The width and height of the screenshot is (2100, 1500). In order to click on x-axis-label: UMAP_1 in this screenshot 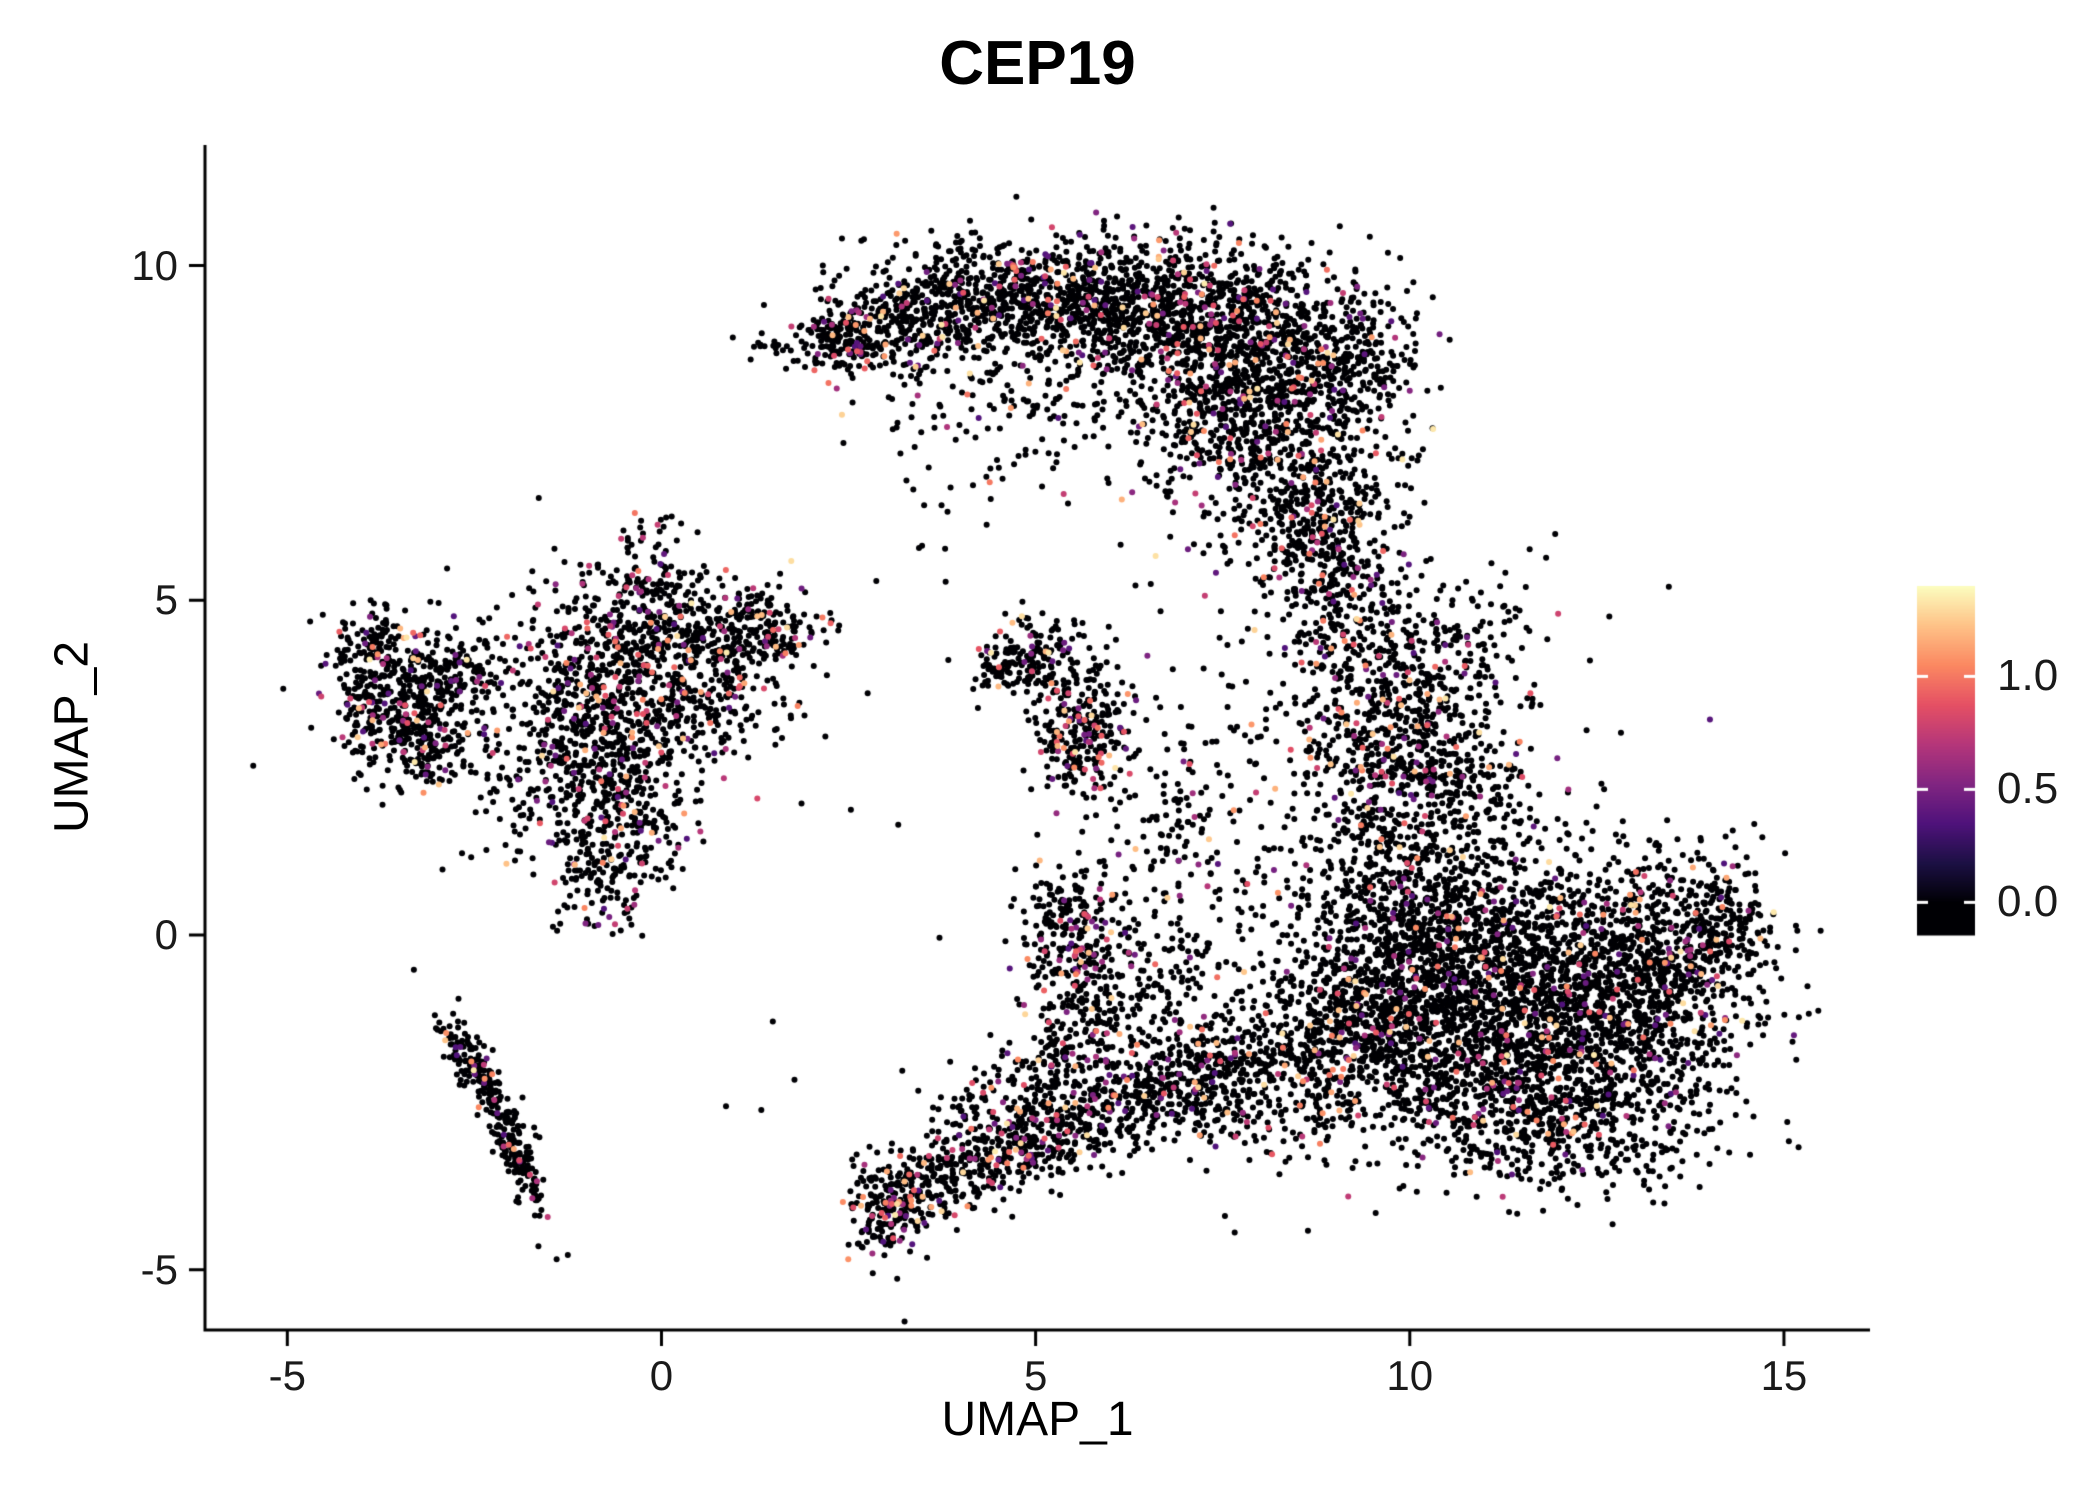, I will do `click(1037, 1419)`.